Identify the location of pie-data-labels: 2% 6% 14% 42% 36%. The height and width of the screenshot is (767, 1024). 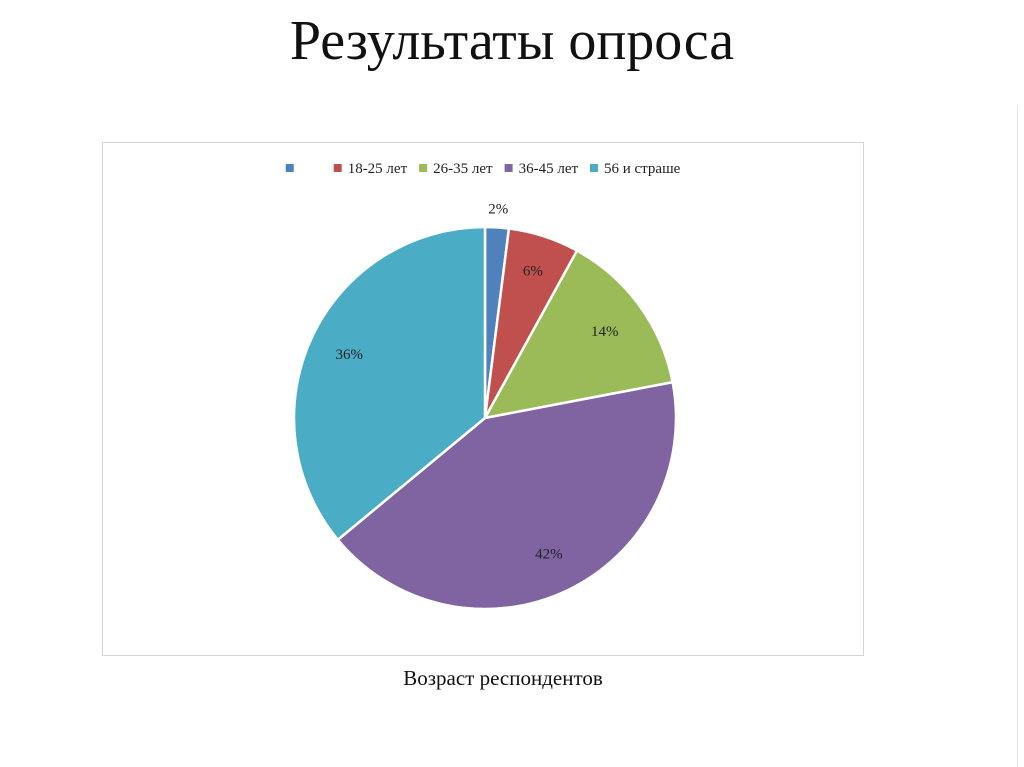
(477, 381).